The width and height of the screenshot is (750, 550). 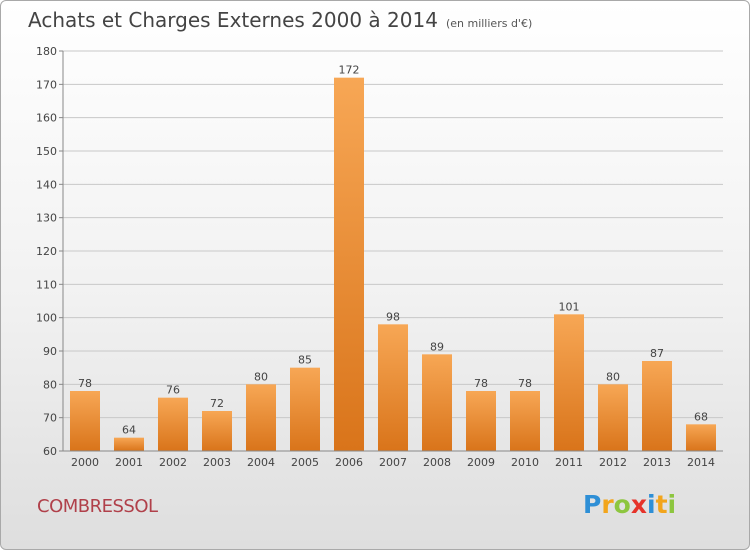 I want to click on value-label: 64, so click(x=129, y=430).